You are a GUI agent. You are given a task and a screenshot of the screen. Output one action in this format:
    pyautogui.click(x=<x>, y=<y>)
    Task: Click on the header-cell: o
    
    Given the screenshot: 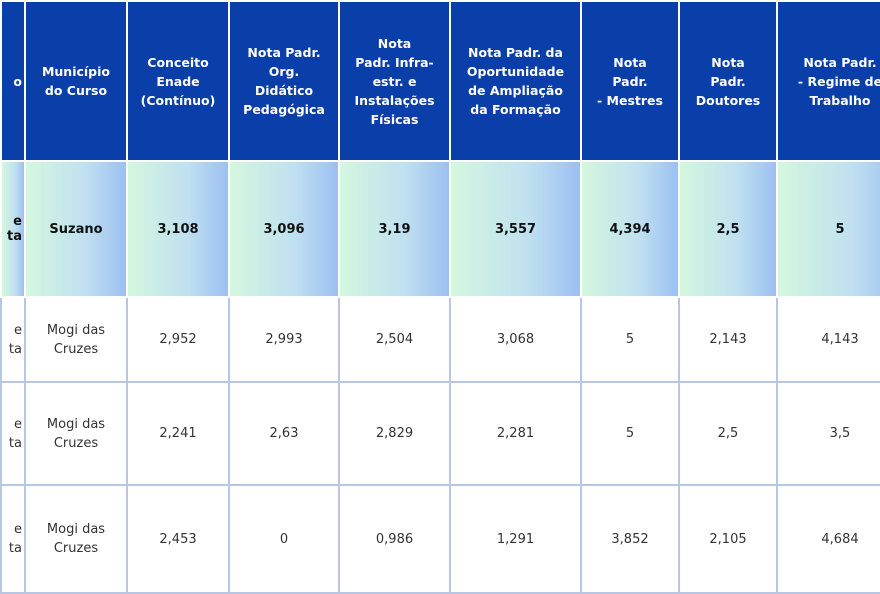 What is the action you would take?
    pyautogui.click(x=13, y=81)
    